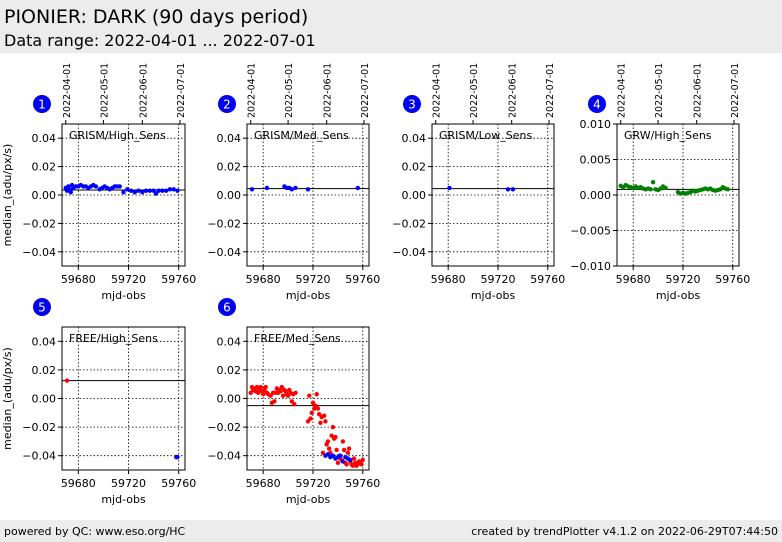 Image resolution: width=782 pixels, height=542 pixels. I want to click on panel-badge: 1, so click(42, 104).